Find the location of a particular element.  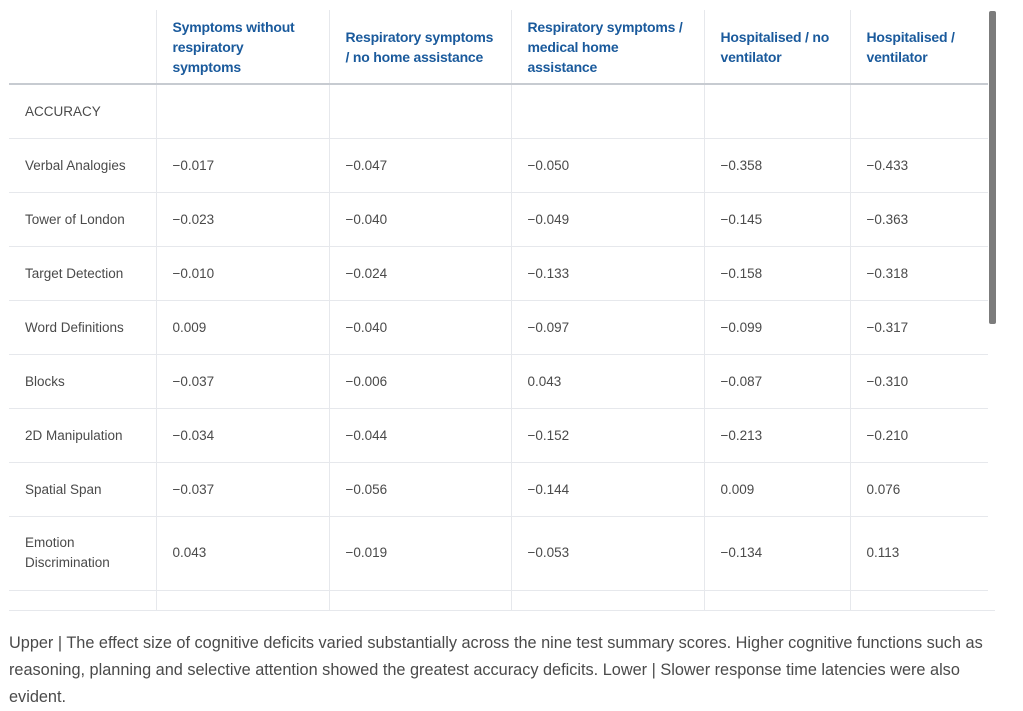

row-label: Word Definitions is located at coordinates (83, 327).